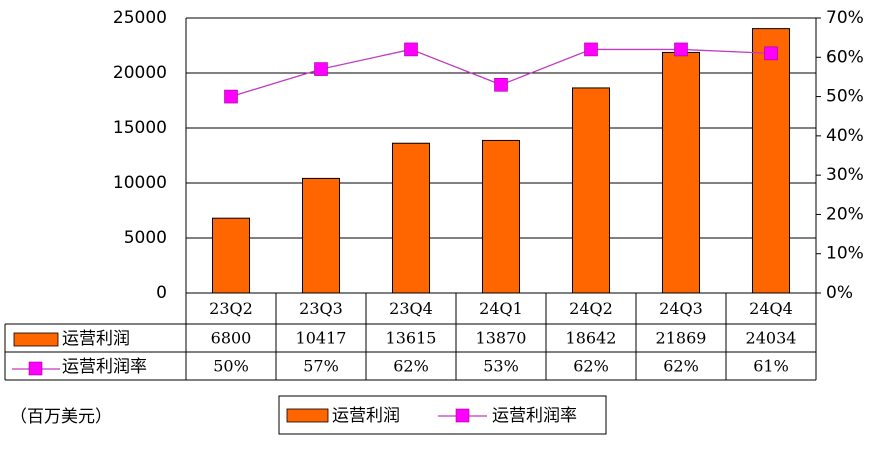 The width and height of the screenshot is (884, 453). I want to click on x-tick-label: 24Q3, so click(681, 308).